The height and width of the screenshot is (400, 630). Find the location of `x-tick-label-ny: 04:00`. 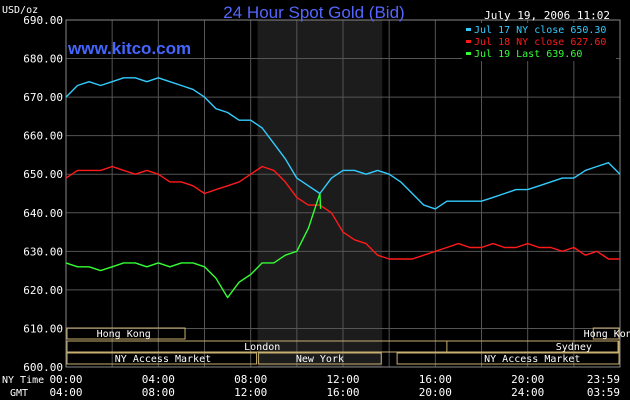

x-tick-label-ny: 04:00 is located at coordinates (158, 379).